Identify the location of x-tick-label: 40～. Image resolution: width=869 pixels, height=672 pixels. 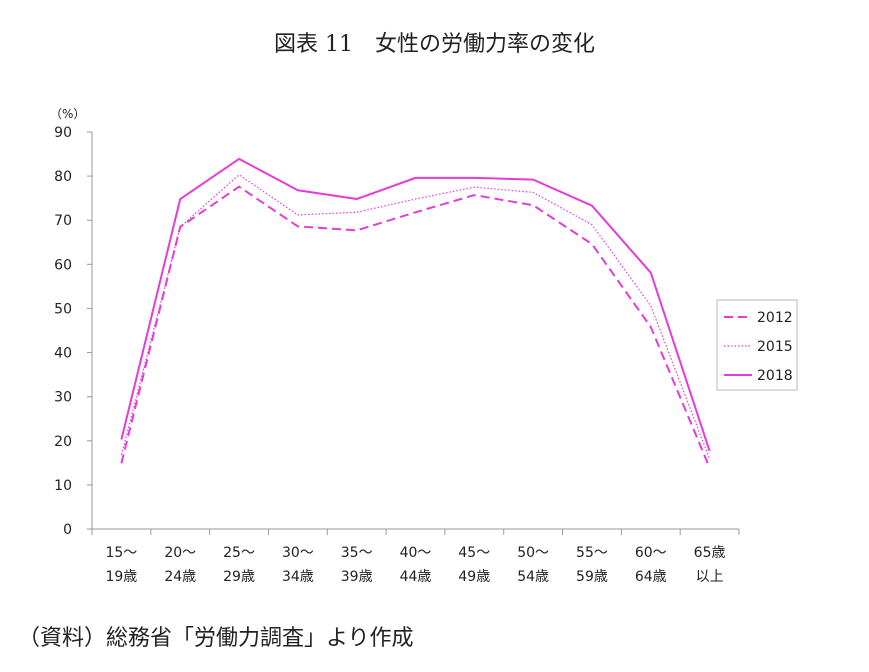
(416, 553).